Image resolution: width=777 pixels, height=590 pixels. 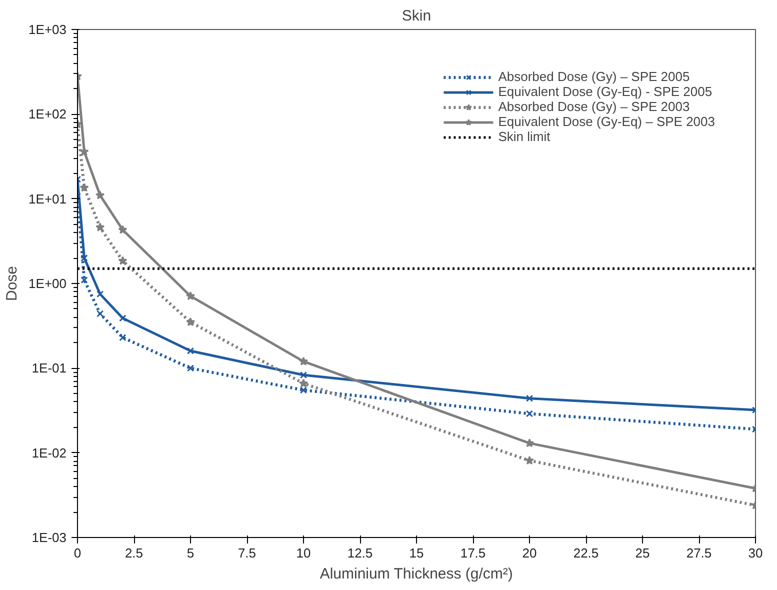 What do you see at coordinates (416, 553) in the screenshot?
I see `x-tick-label: 15` at bounding box center [416, 553].